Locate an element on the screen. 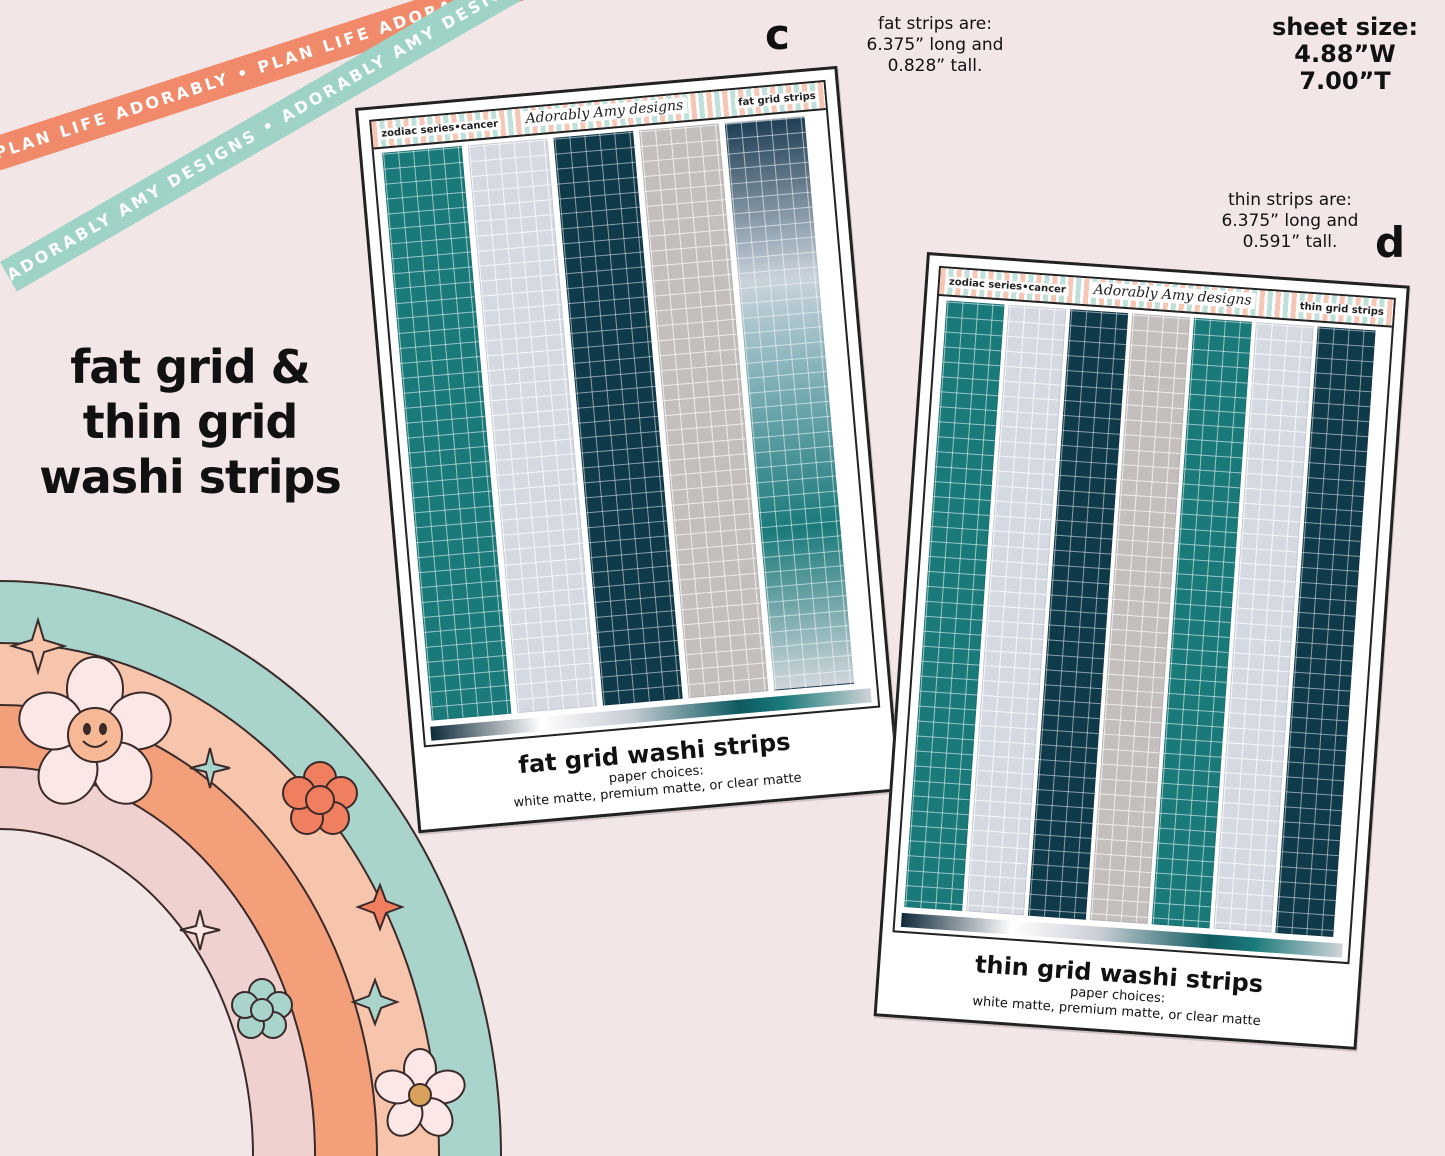  fat-note-line-1: fat strips are: is located at coordinates (935, 24).